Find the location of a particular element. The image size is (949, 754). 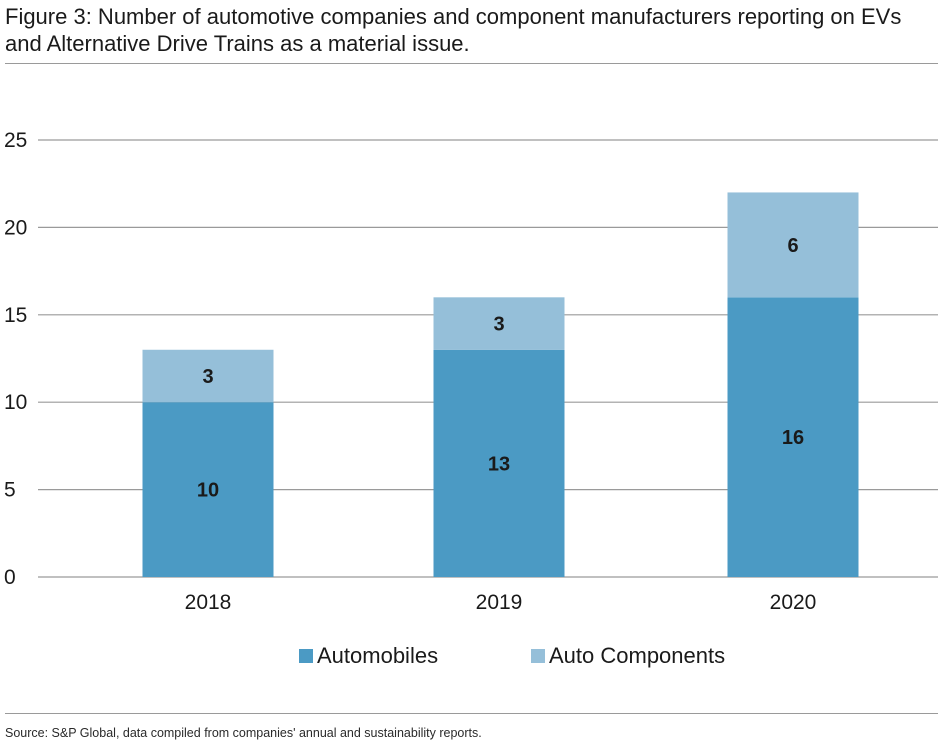

legend-label: Automobiles is located at coordinates (377, 655).